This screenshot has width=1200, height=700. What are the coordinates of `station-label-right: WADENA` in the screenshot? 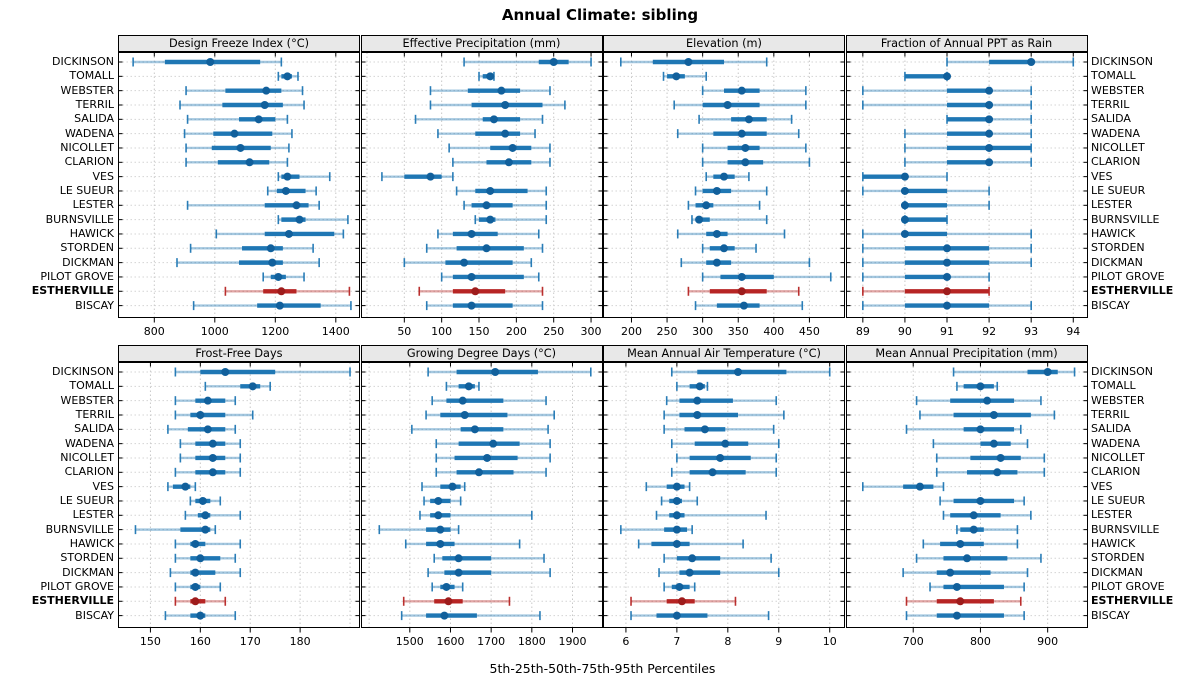 It's located at (1115, 133).